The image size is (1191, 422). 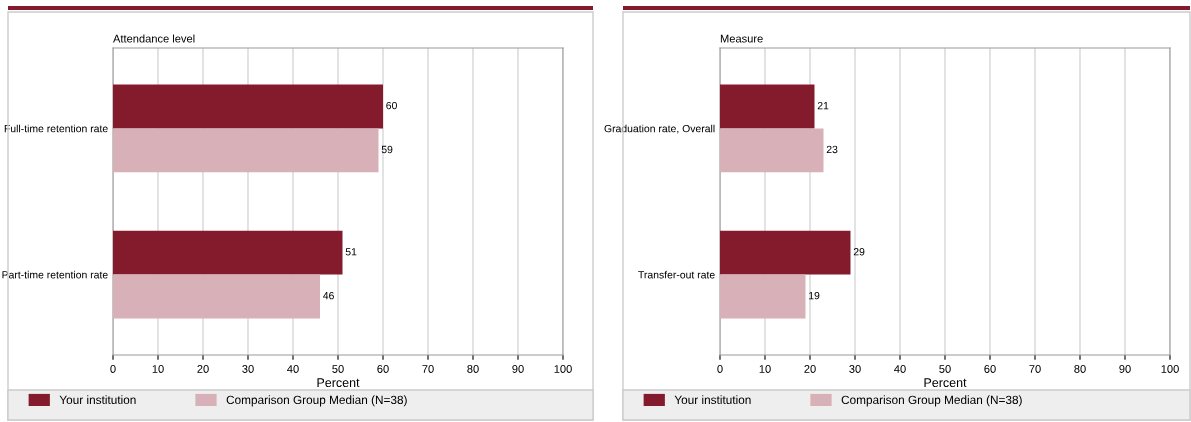 I want to click on data-label: 29, so click(x=859, y=252).